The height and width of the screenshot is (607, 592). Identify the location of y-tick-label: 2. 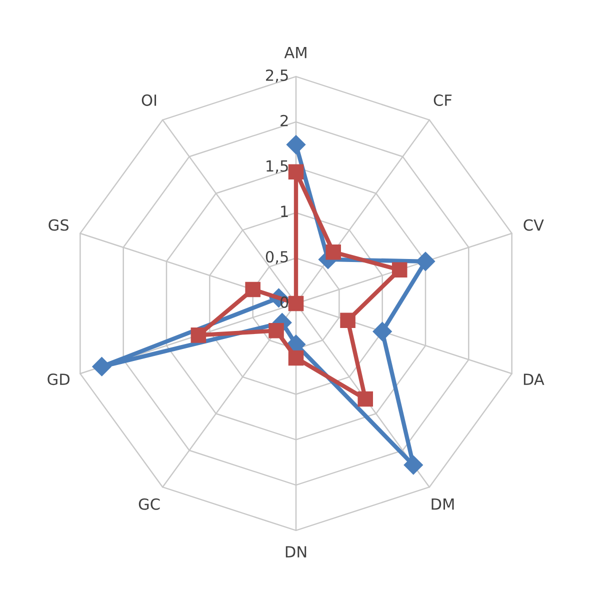
(284, 120).